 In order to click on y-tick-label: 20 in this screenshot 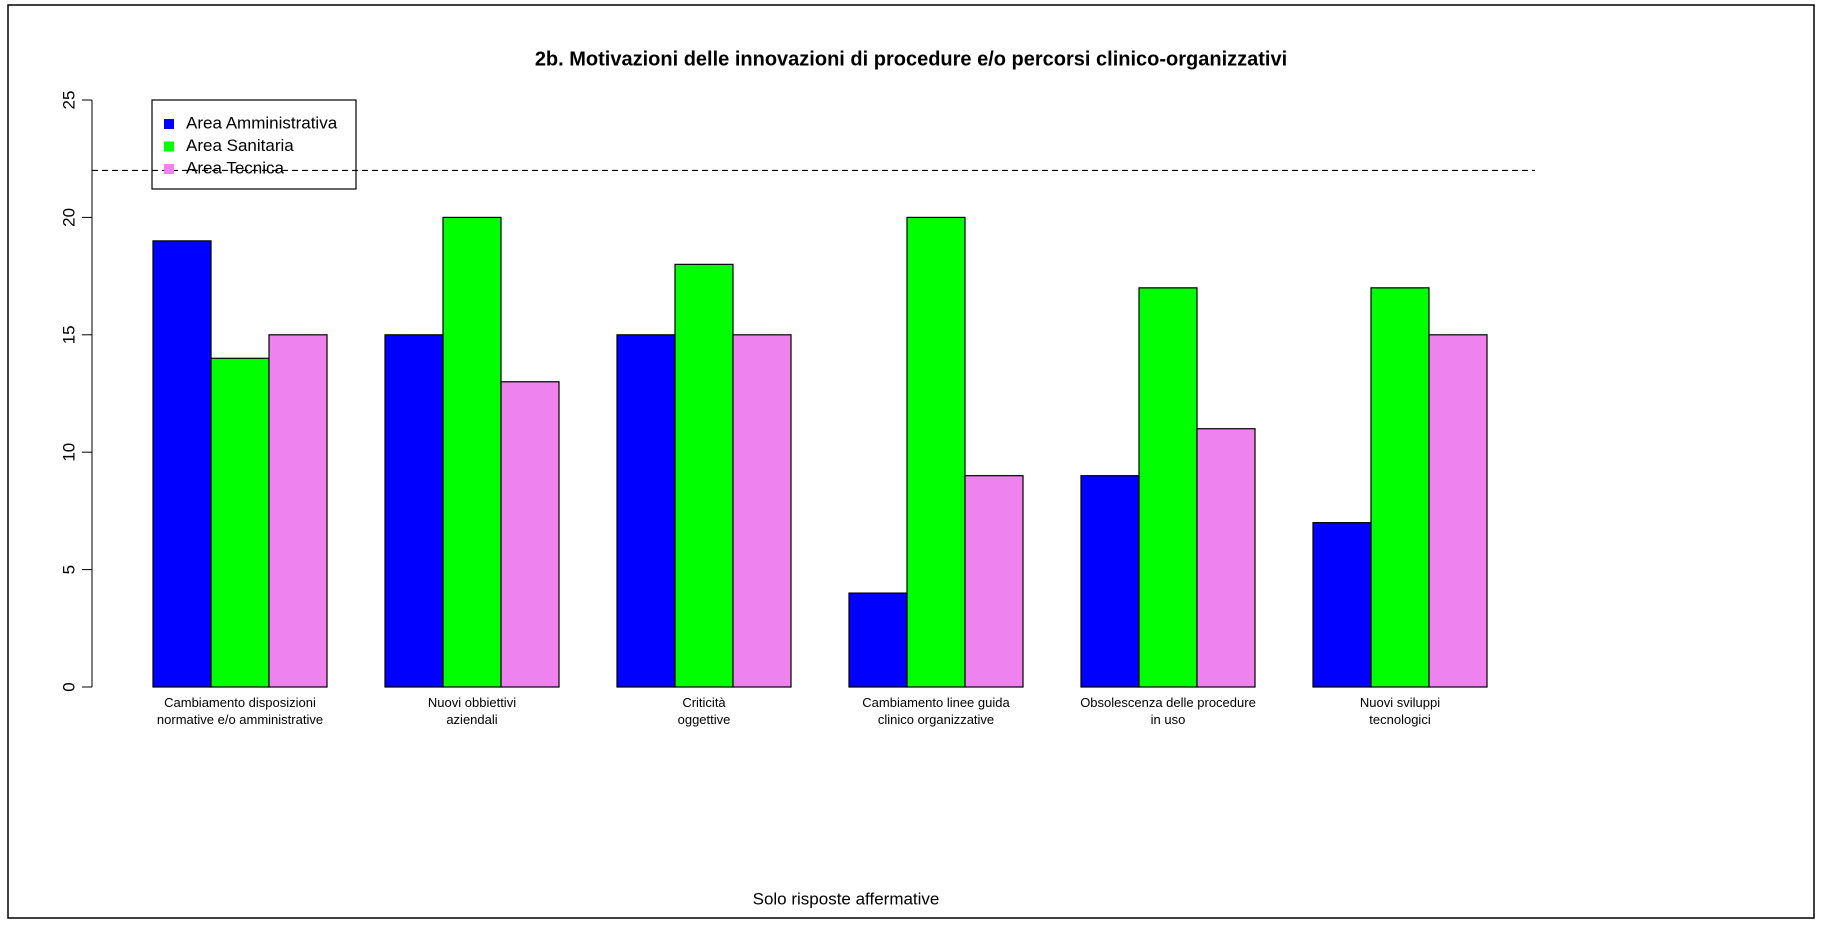, I will do `click(68, 217)`.